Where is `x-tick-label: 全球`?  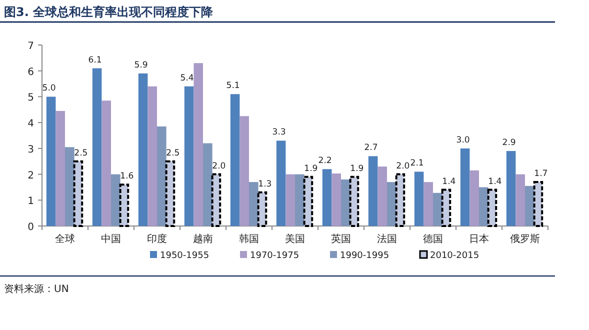 x-tick-label: 全球 is located at coordinates (65, 239).